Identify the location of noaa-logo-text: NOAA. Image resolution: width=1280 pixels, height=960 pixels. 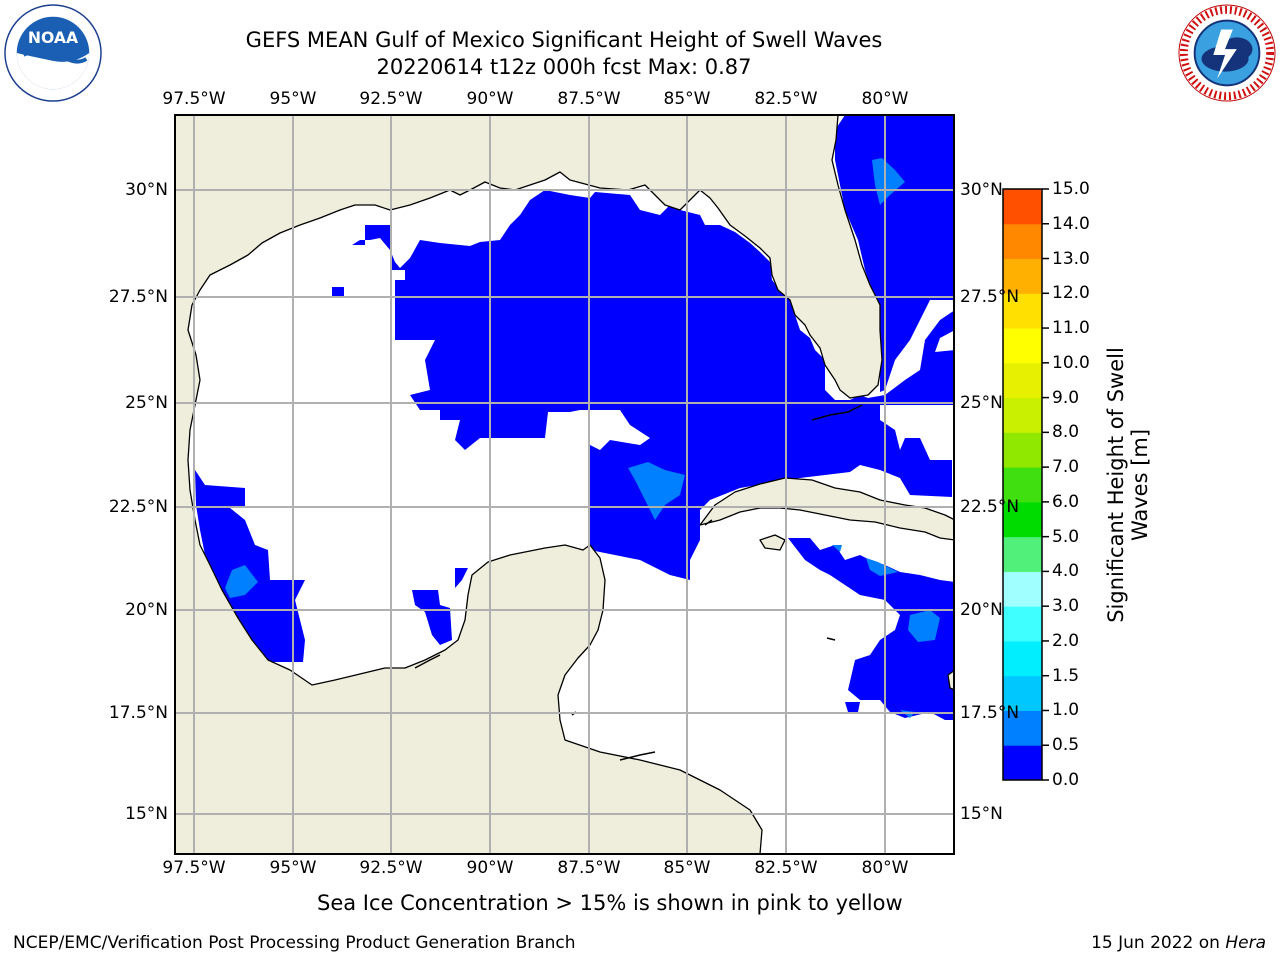
(53, 37).